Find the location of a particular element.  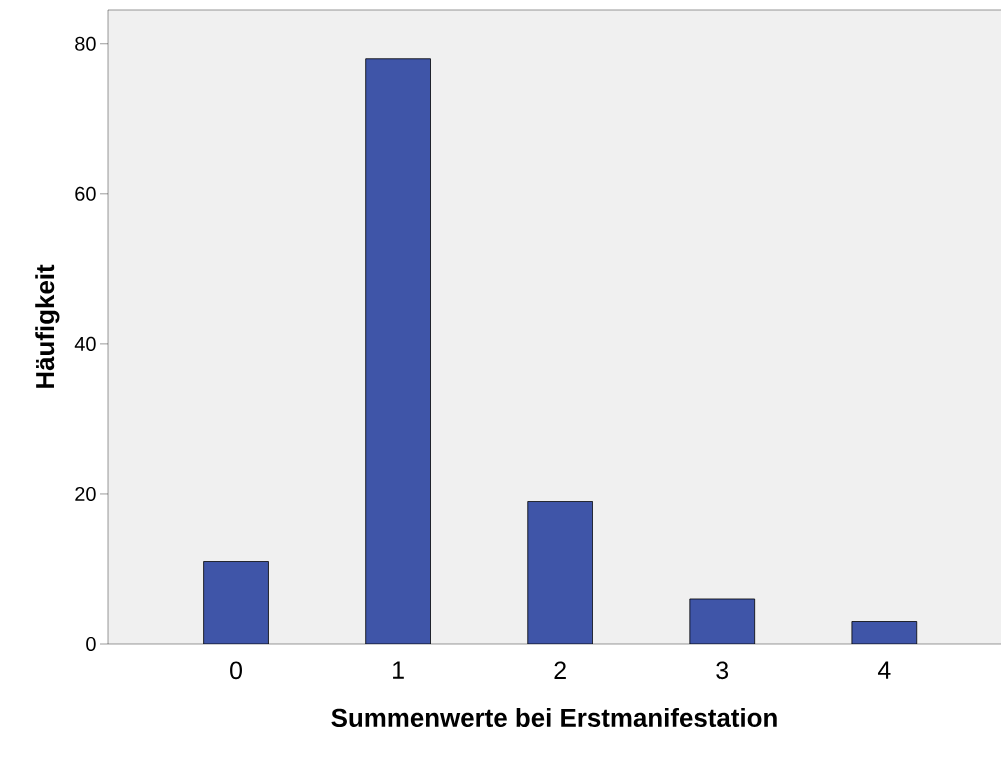

y-tick-label: 60 is located at coordinates (85, 193).